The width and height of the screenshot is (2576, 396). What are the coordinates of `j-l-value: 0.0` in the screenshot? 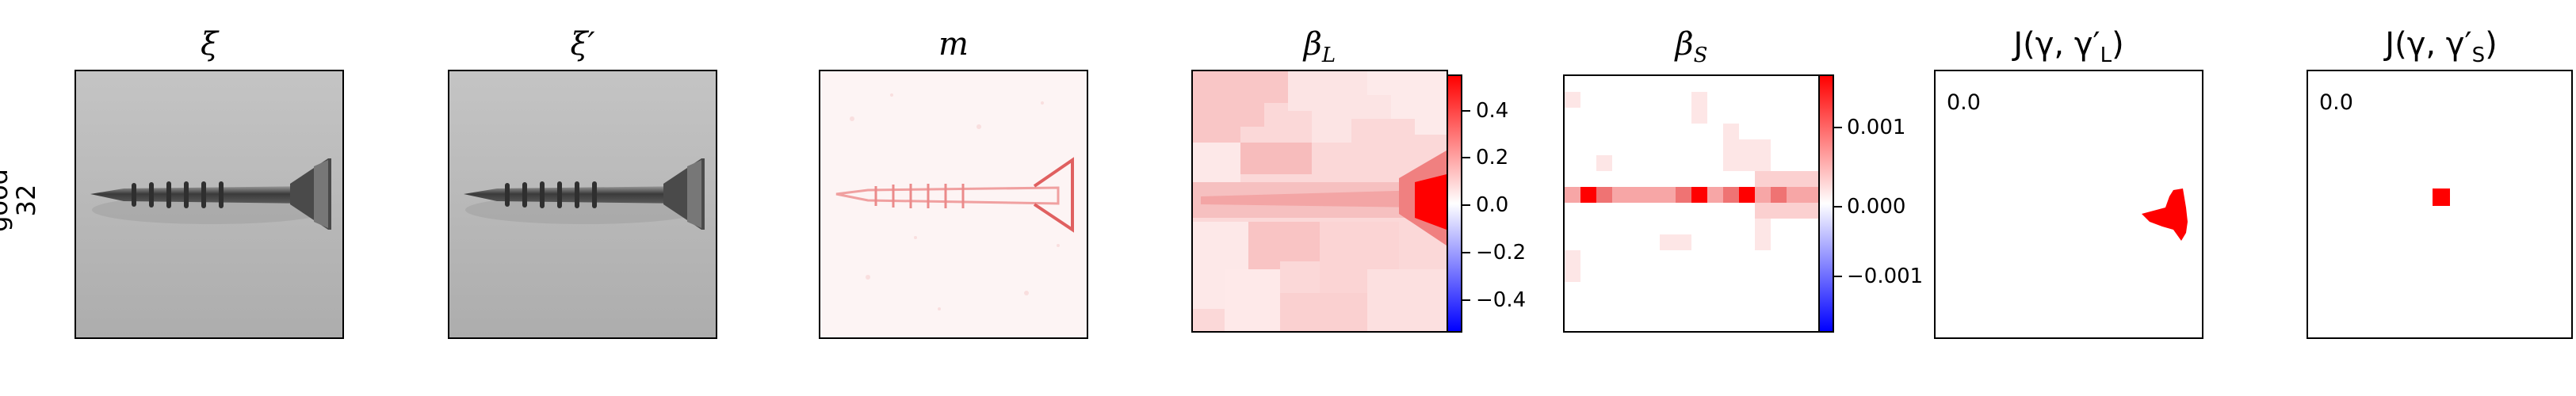 It's located at (1964, 102).